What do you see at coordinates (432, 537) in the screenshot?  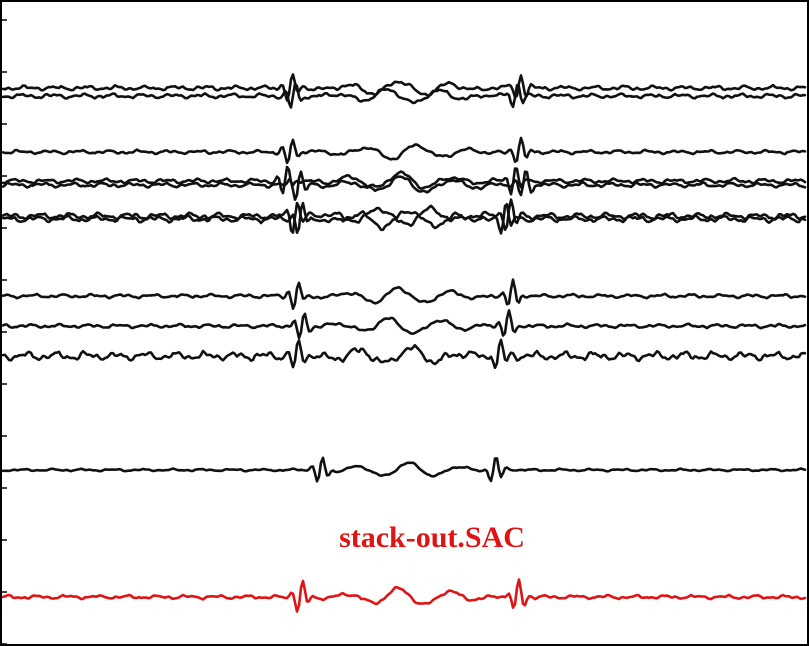 I see `stack-label: stack-out.SAC` at bounding box center [432, 537].